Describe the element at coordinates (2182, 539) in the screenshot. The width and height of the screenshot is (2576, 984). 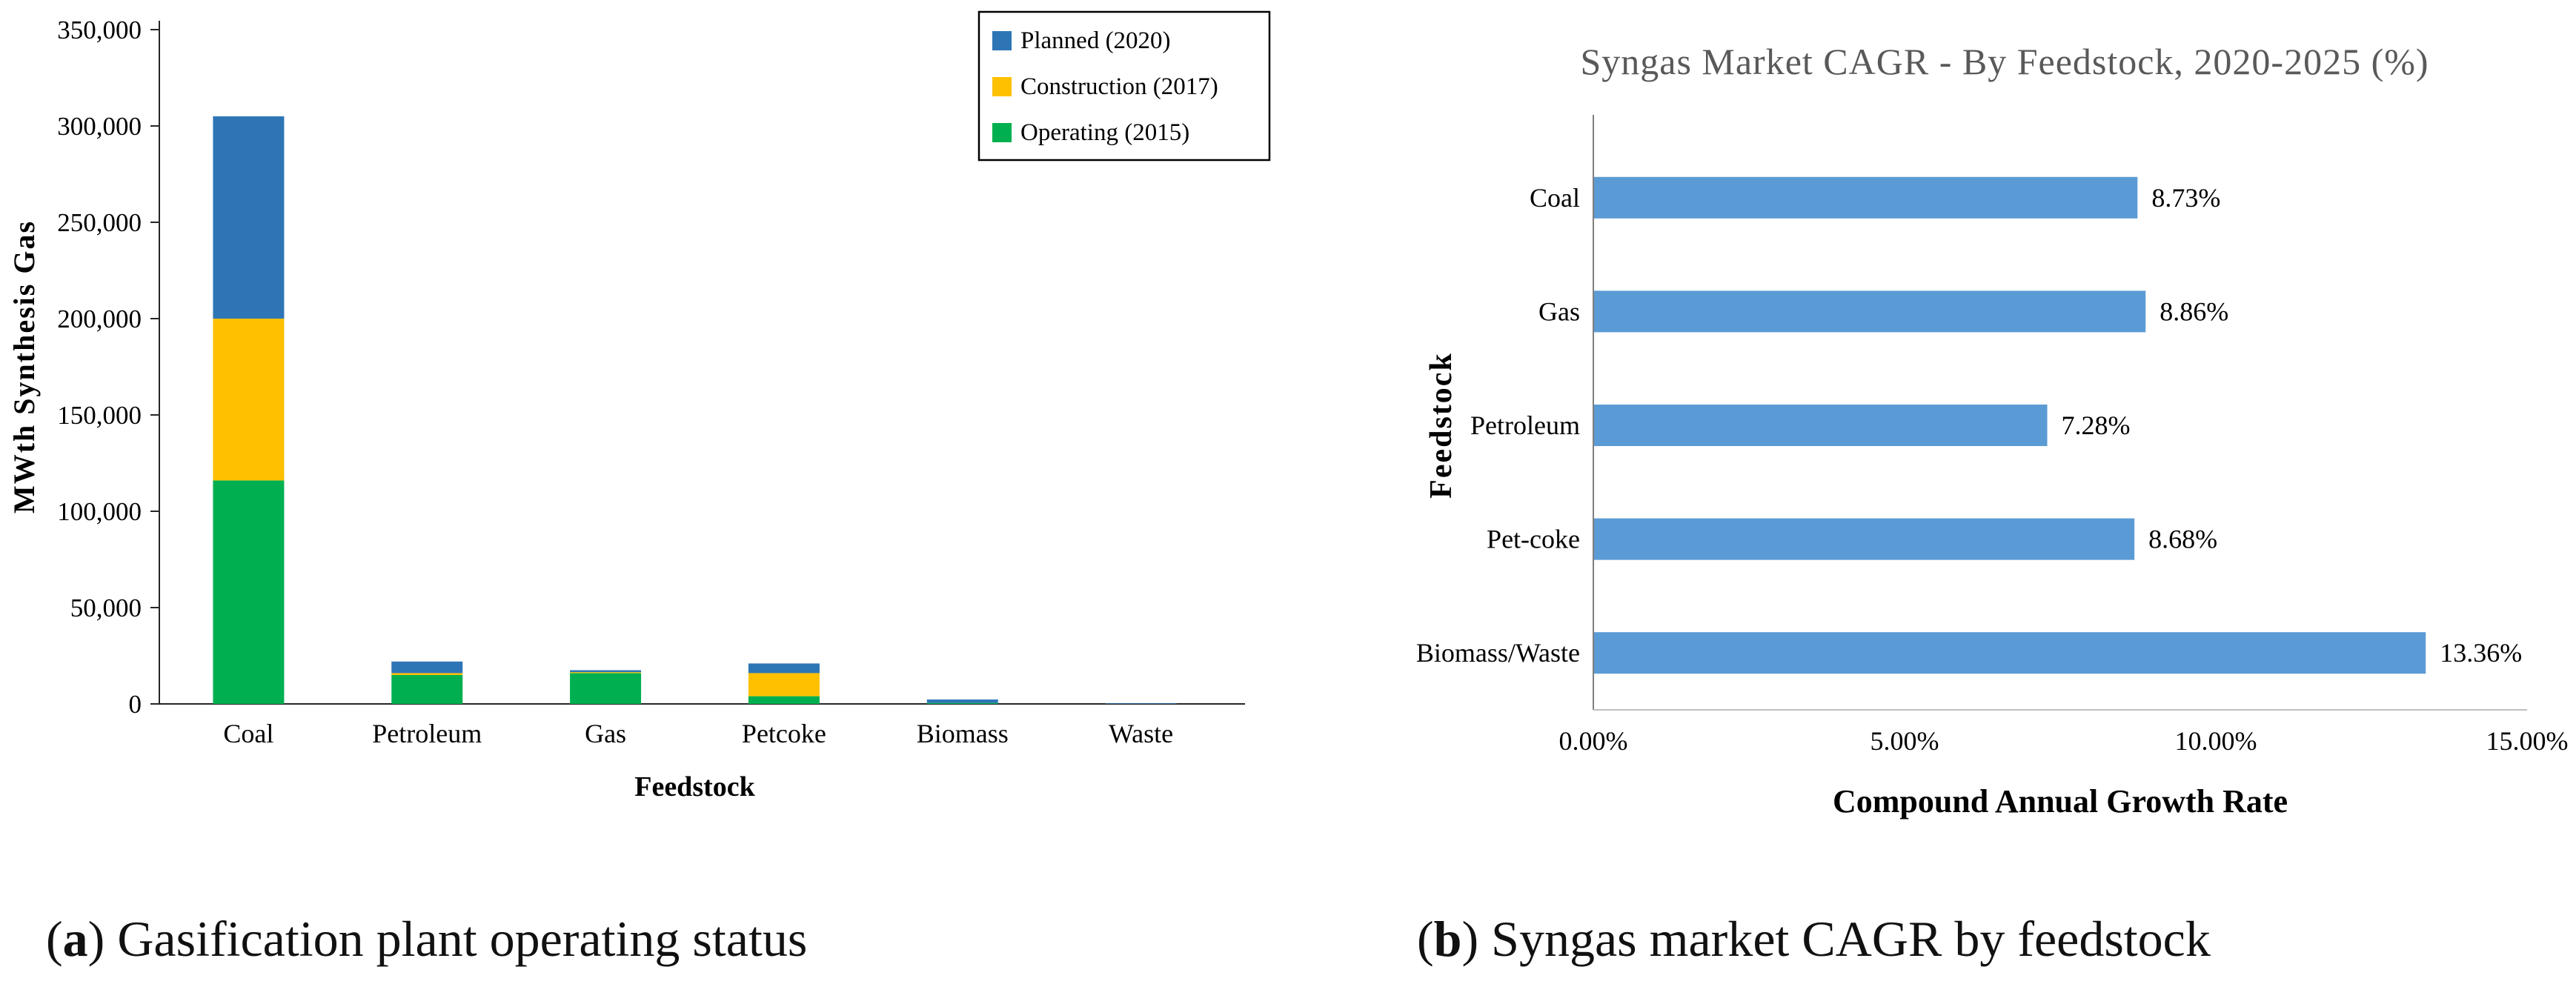
I see `value-label: 8.68%` at that location.